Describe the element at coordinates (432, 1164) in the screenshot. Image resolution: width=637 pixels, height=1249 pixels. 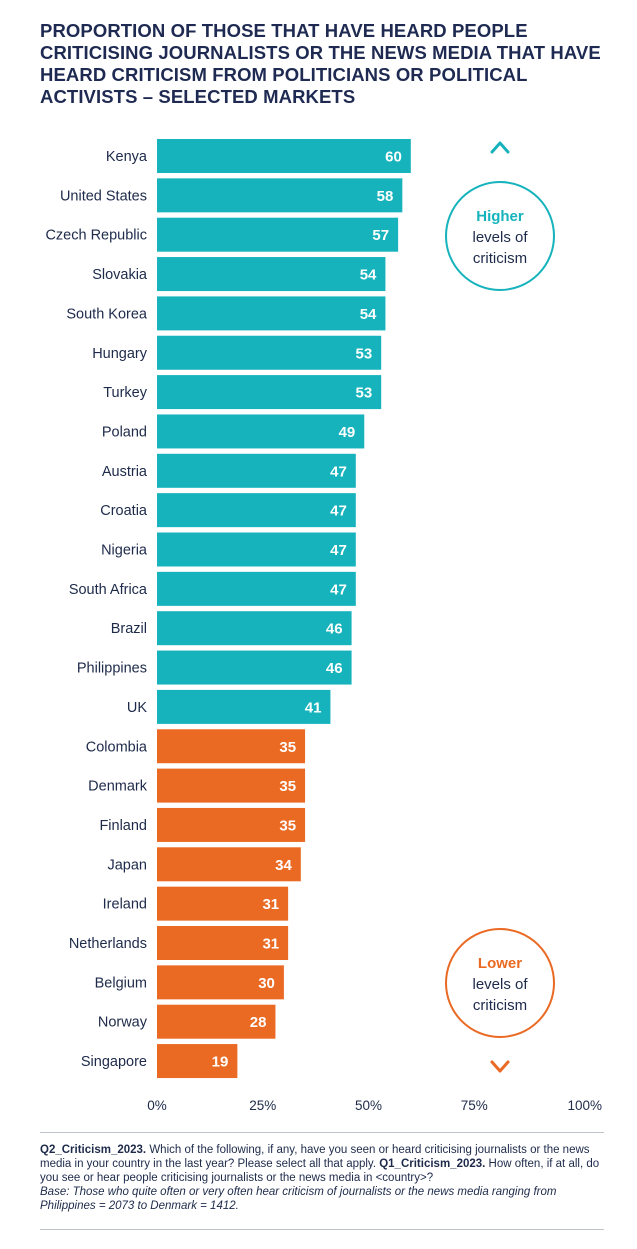
I see `footnote-q1-label: Q1_Criticism_2023.` at that location.